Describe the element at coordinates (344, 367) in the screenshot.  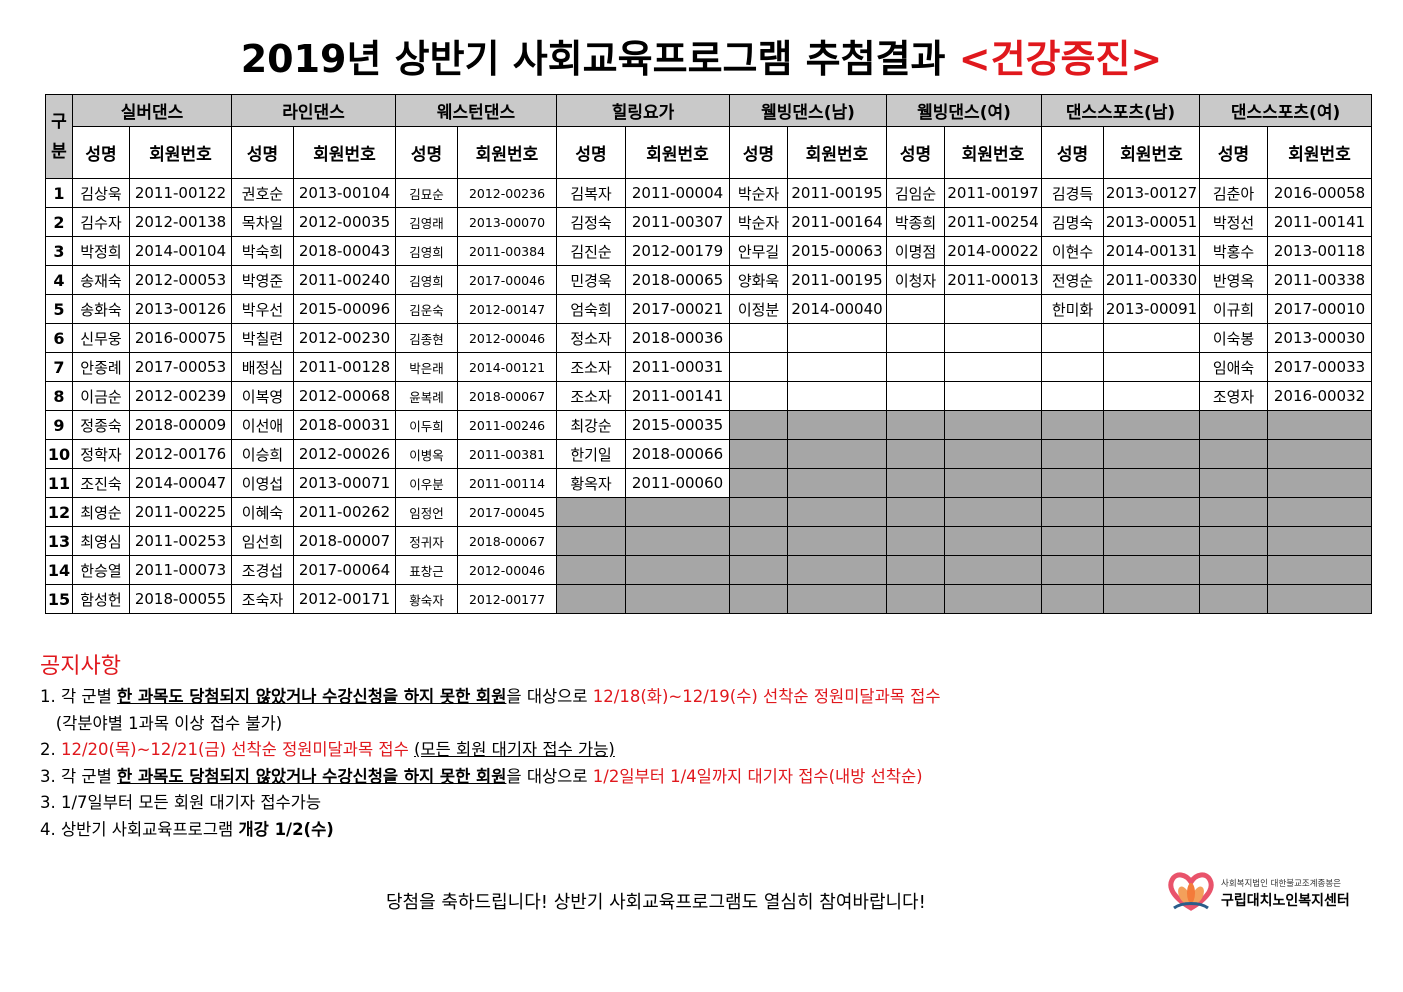
I see `member-id-cell: 2011-00128` at that location.